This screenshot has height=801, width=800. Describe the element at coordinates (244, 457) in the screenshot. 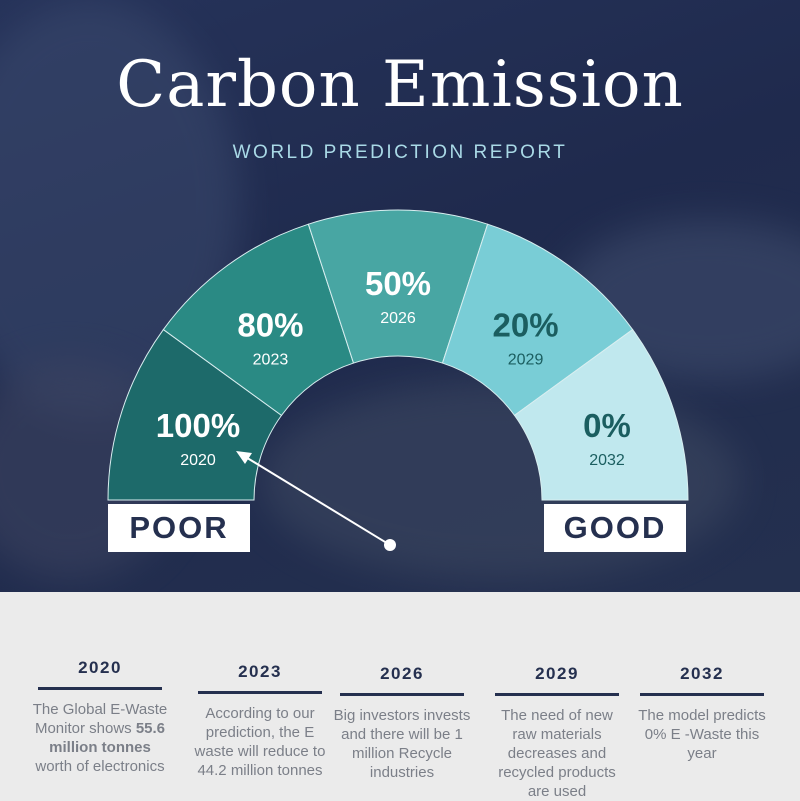

I see `needle-arrowhead` at that location.